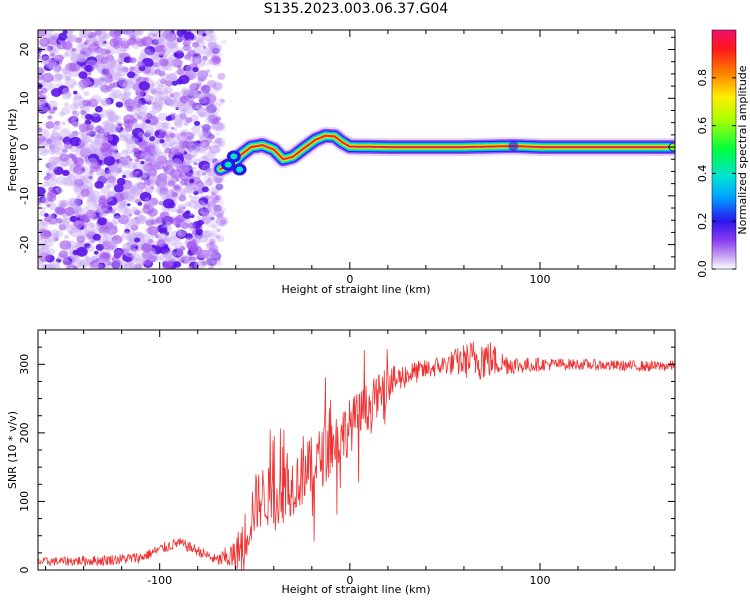 The width and height of the screenshot is (750, 600). Describe the element at coordinates (539, 580) in the screenshot. I see `x-tick-label: 100` at that location.